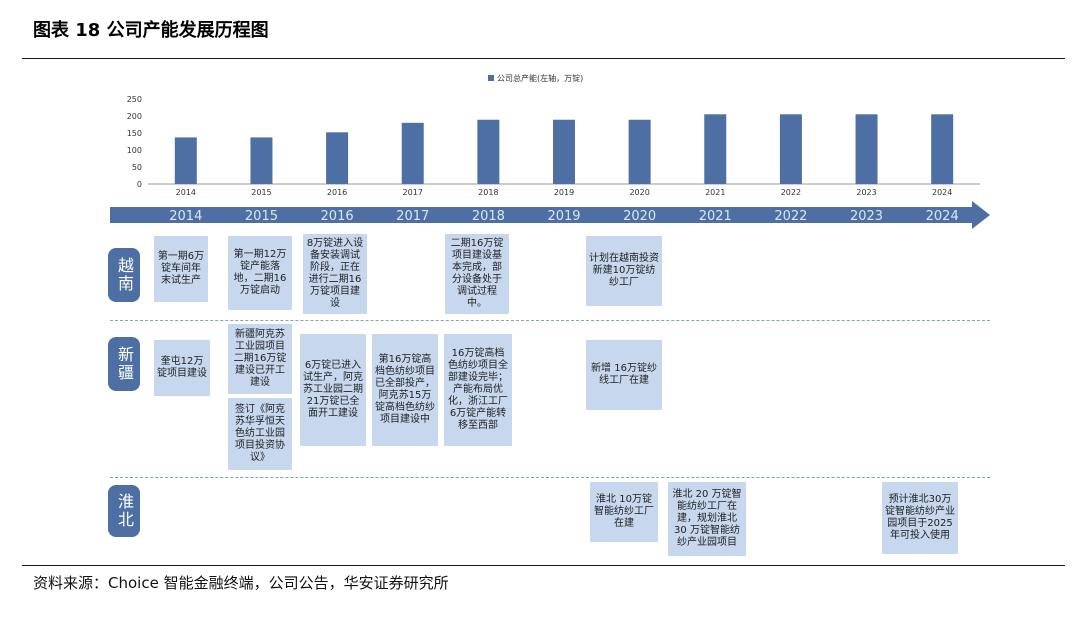 The width and height of the screenshot is (1080, 625). I want to click on x-tick-label: 2022, so click(791, 192).